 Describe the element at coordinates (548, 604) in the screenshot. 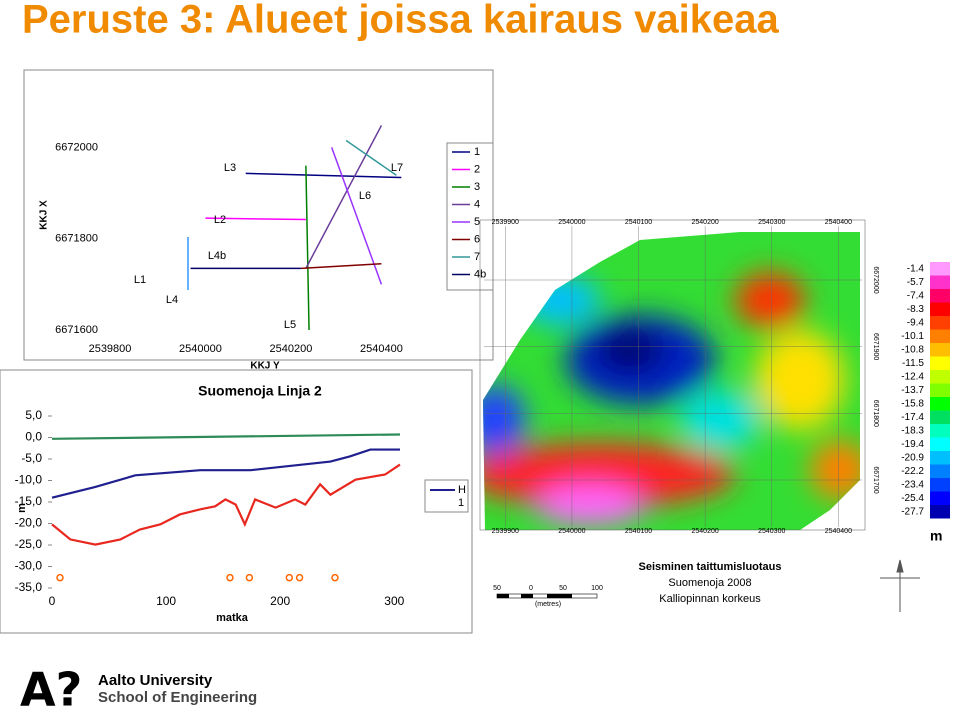

I see `scale-label: (metres)` at that location.